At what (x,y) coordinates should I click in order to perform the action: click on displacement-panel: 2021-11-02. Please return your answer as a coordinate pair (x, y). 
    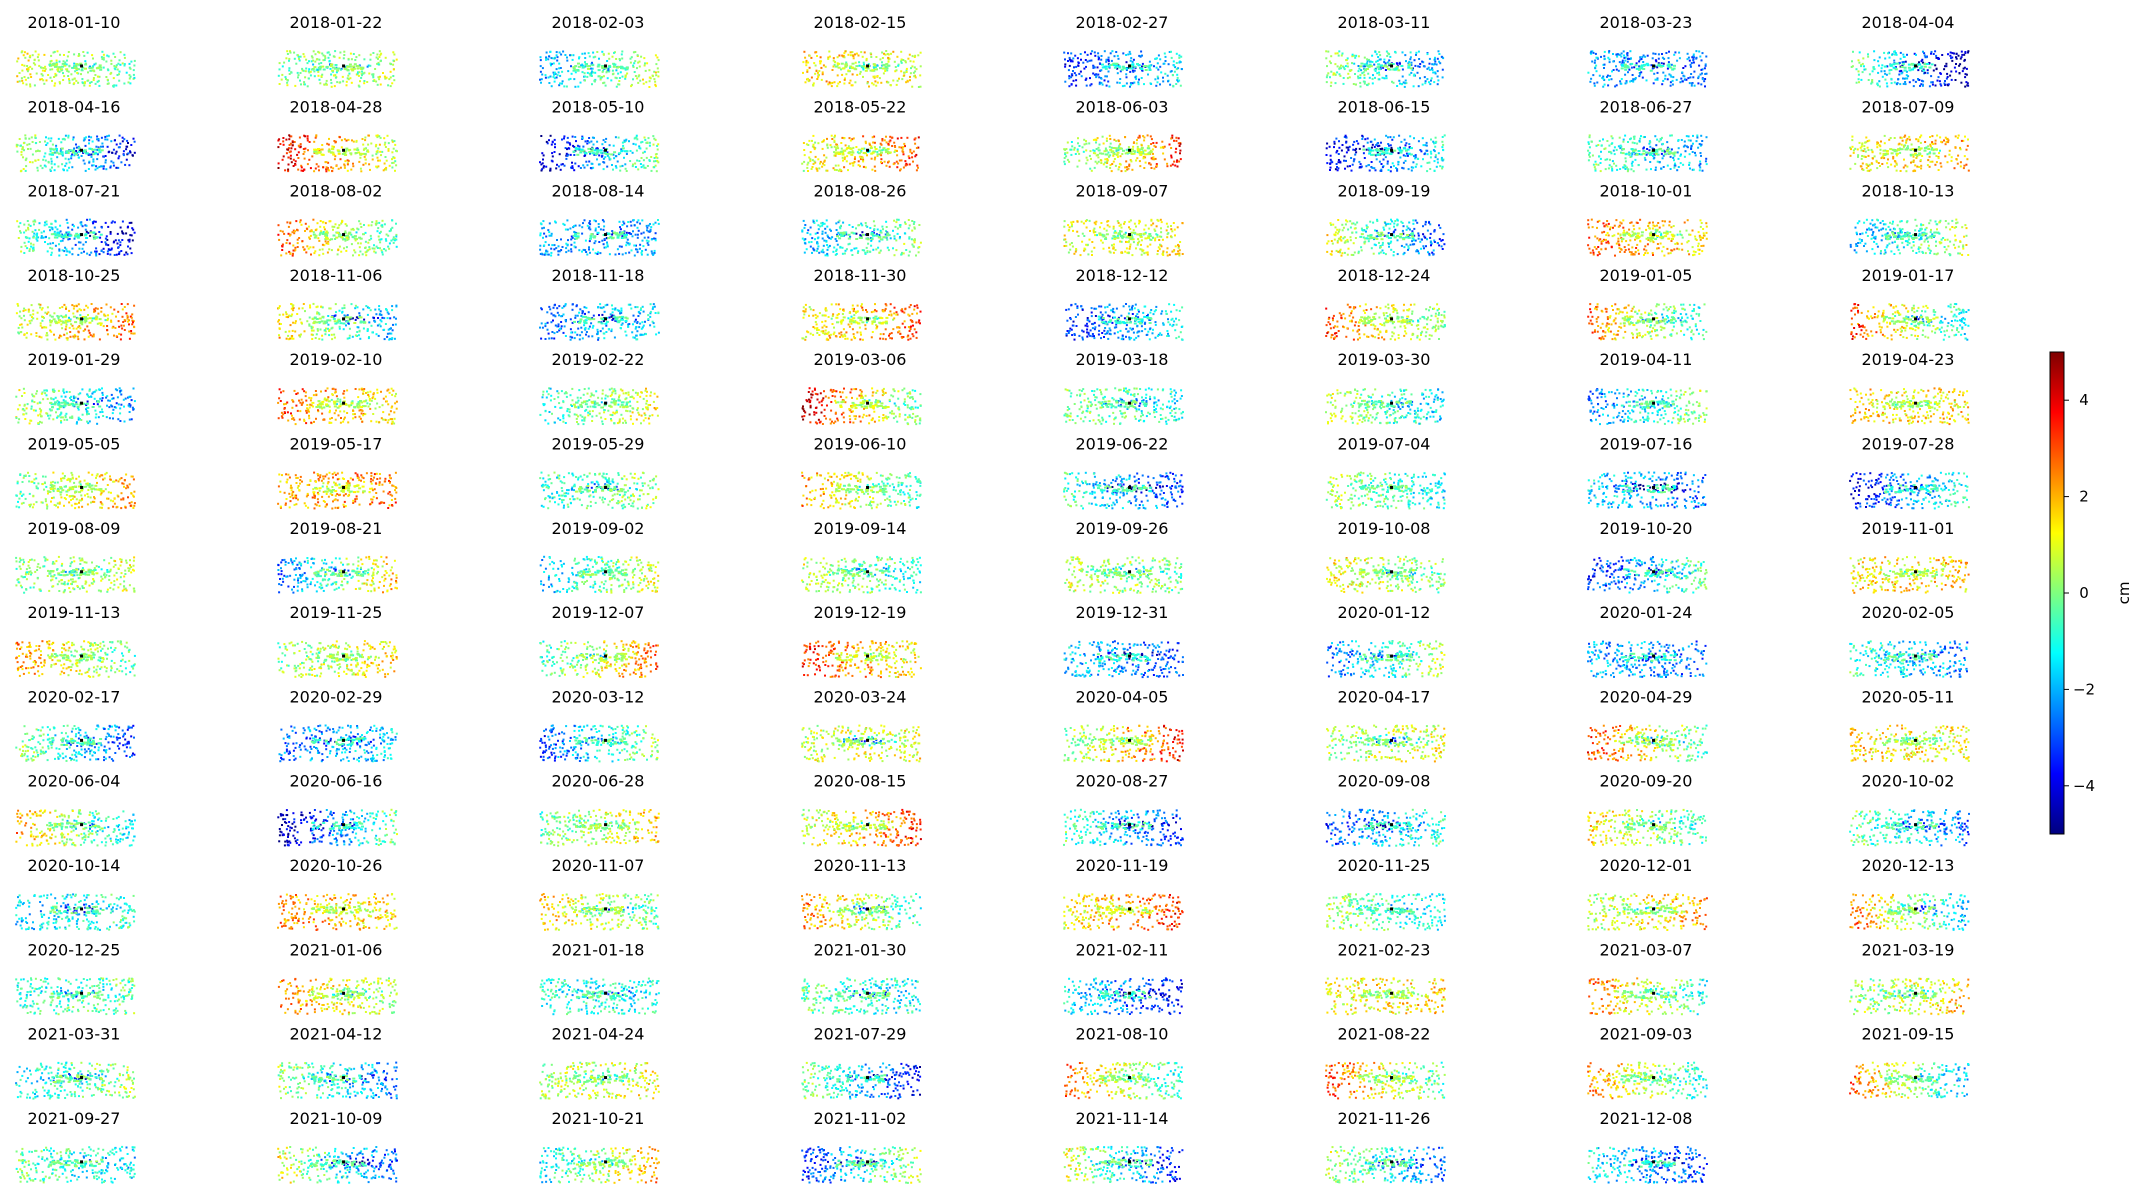
    Looking at the image, I should click on (861, 1146).